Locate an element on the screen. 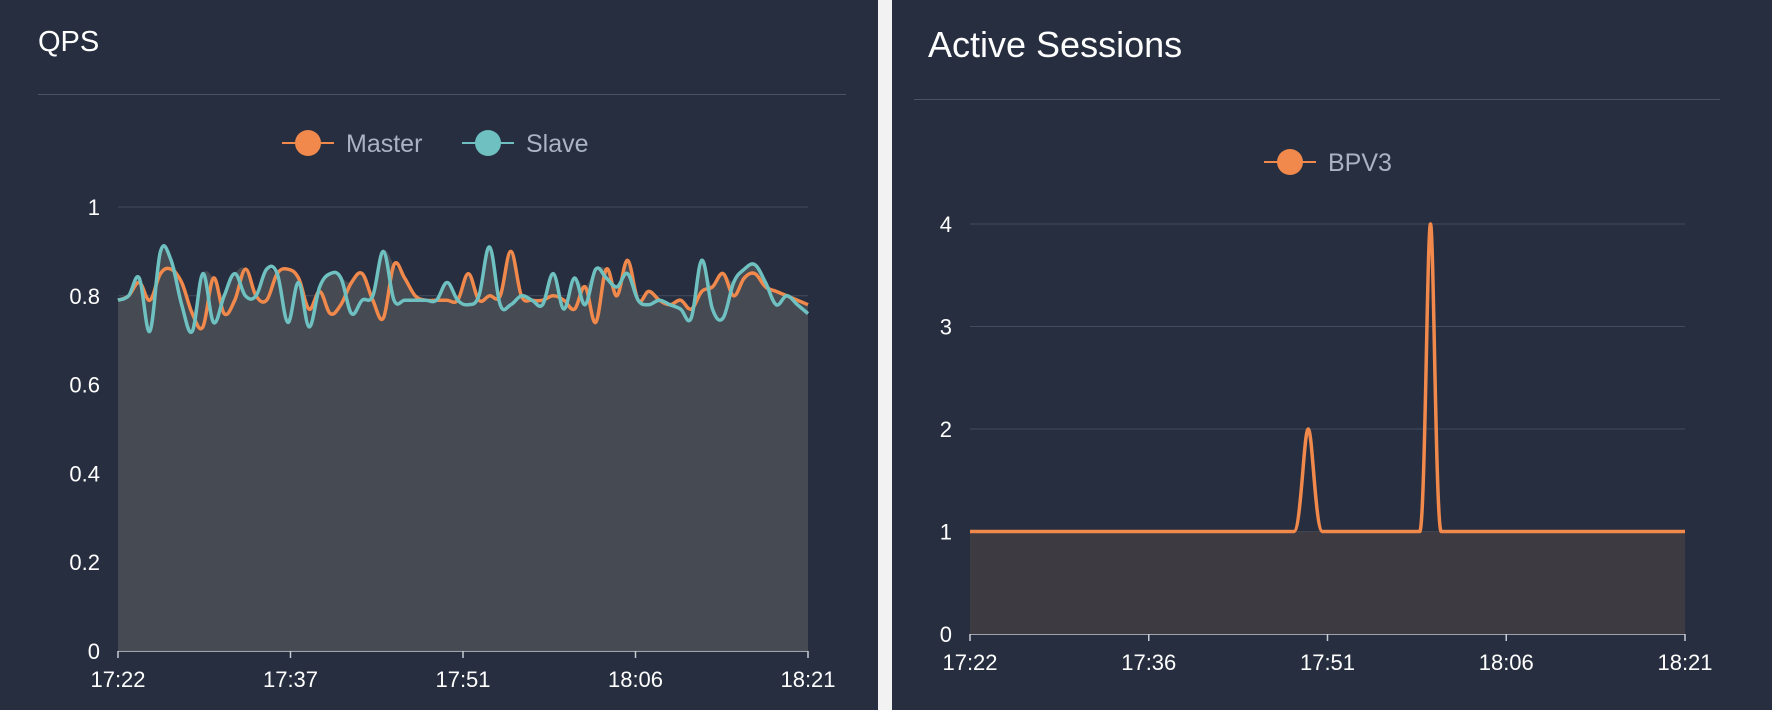 This screenshot has height=710, width=1772. qps-y-tick-label: 0 is located at coordinates (94, 651).